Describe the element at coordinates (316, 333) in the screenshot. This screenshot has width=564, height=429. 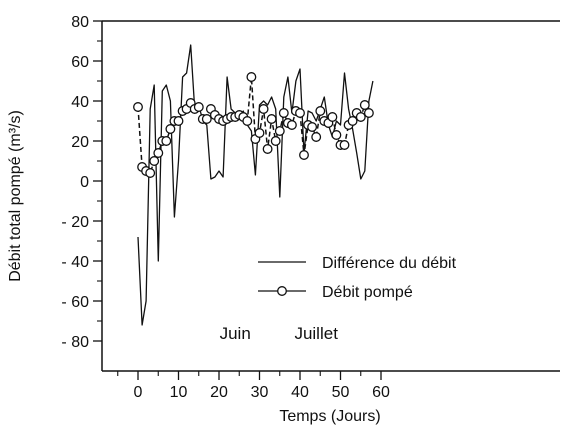
I see `annotation-month-july: Juillet` at that location.